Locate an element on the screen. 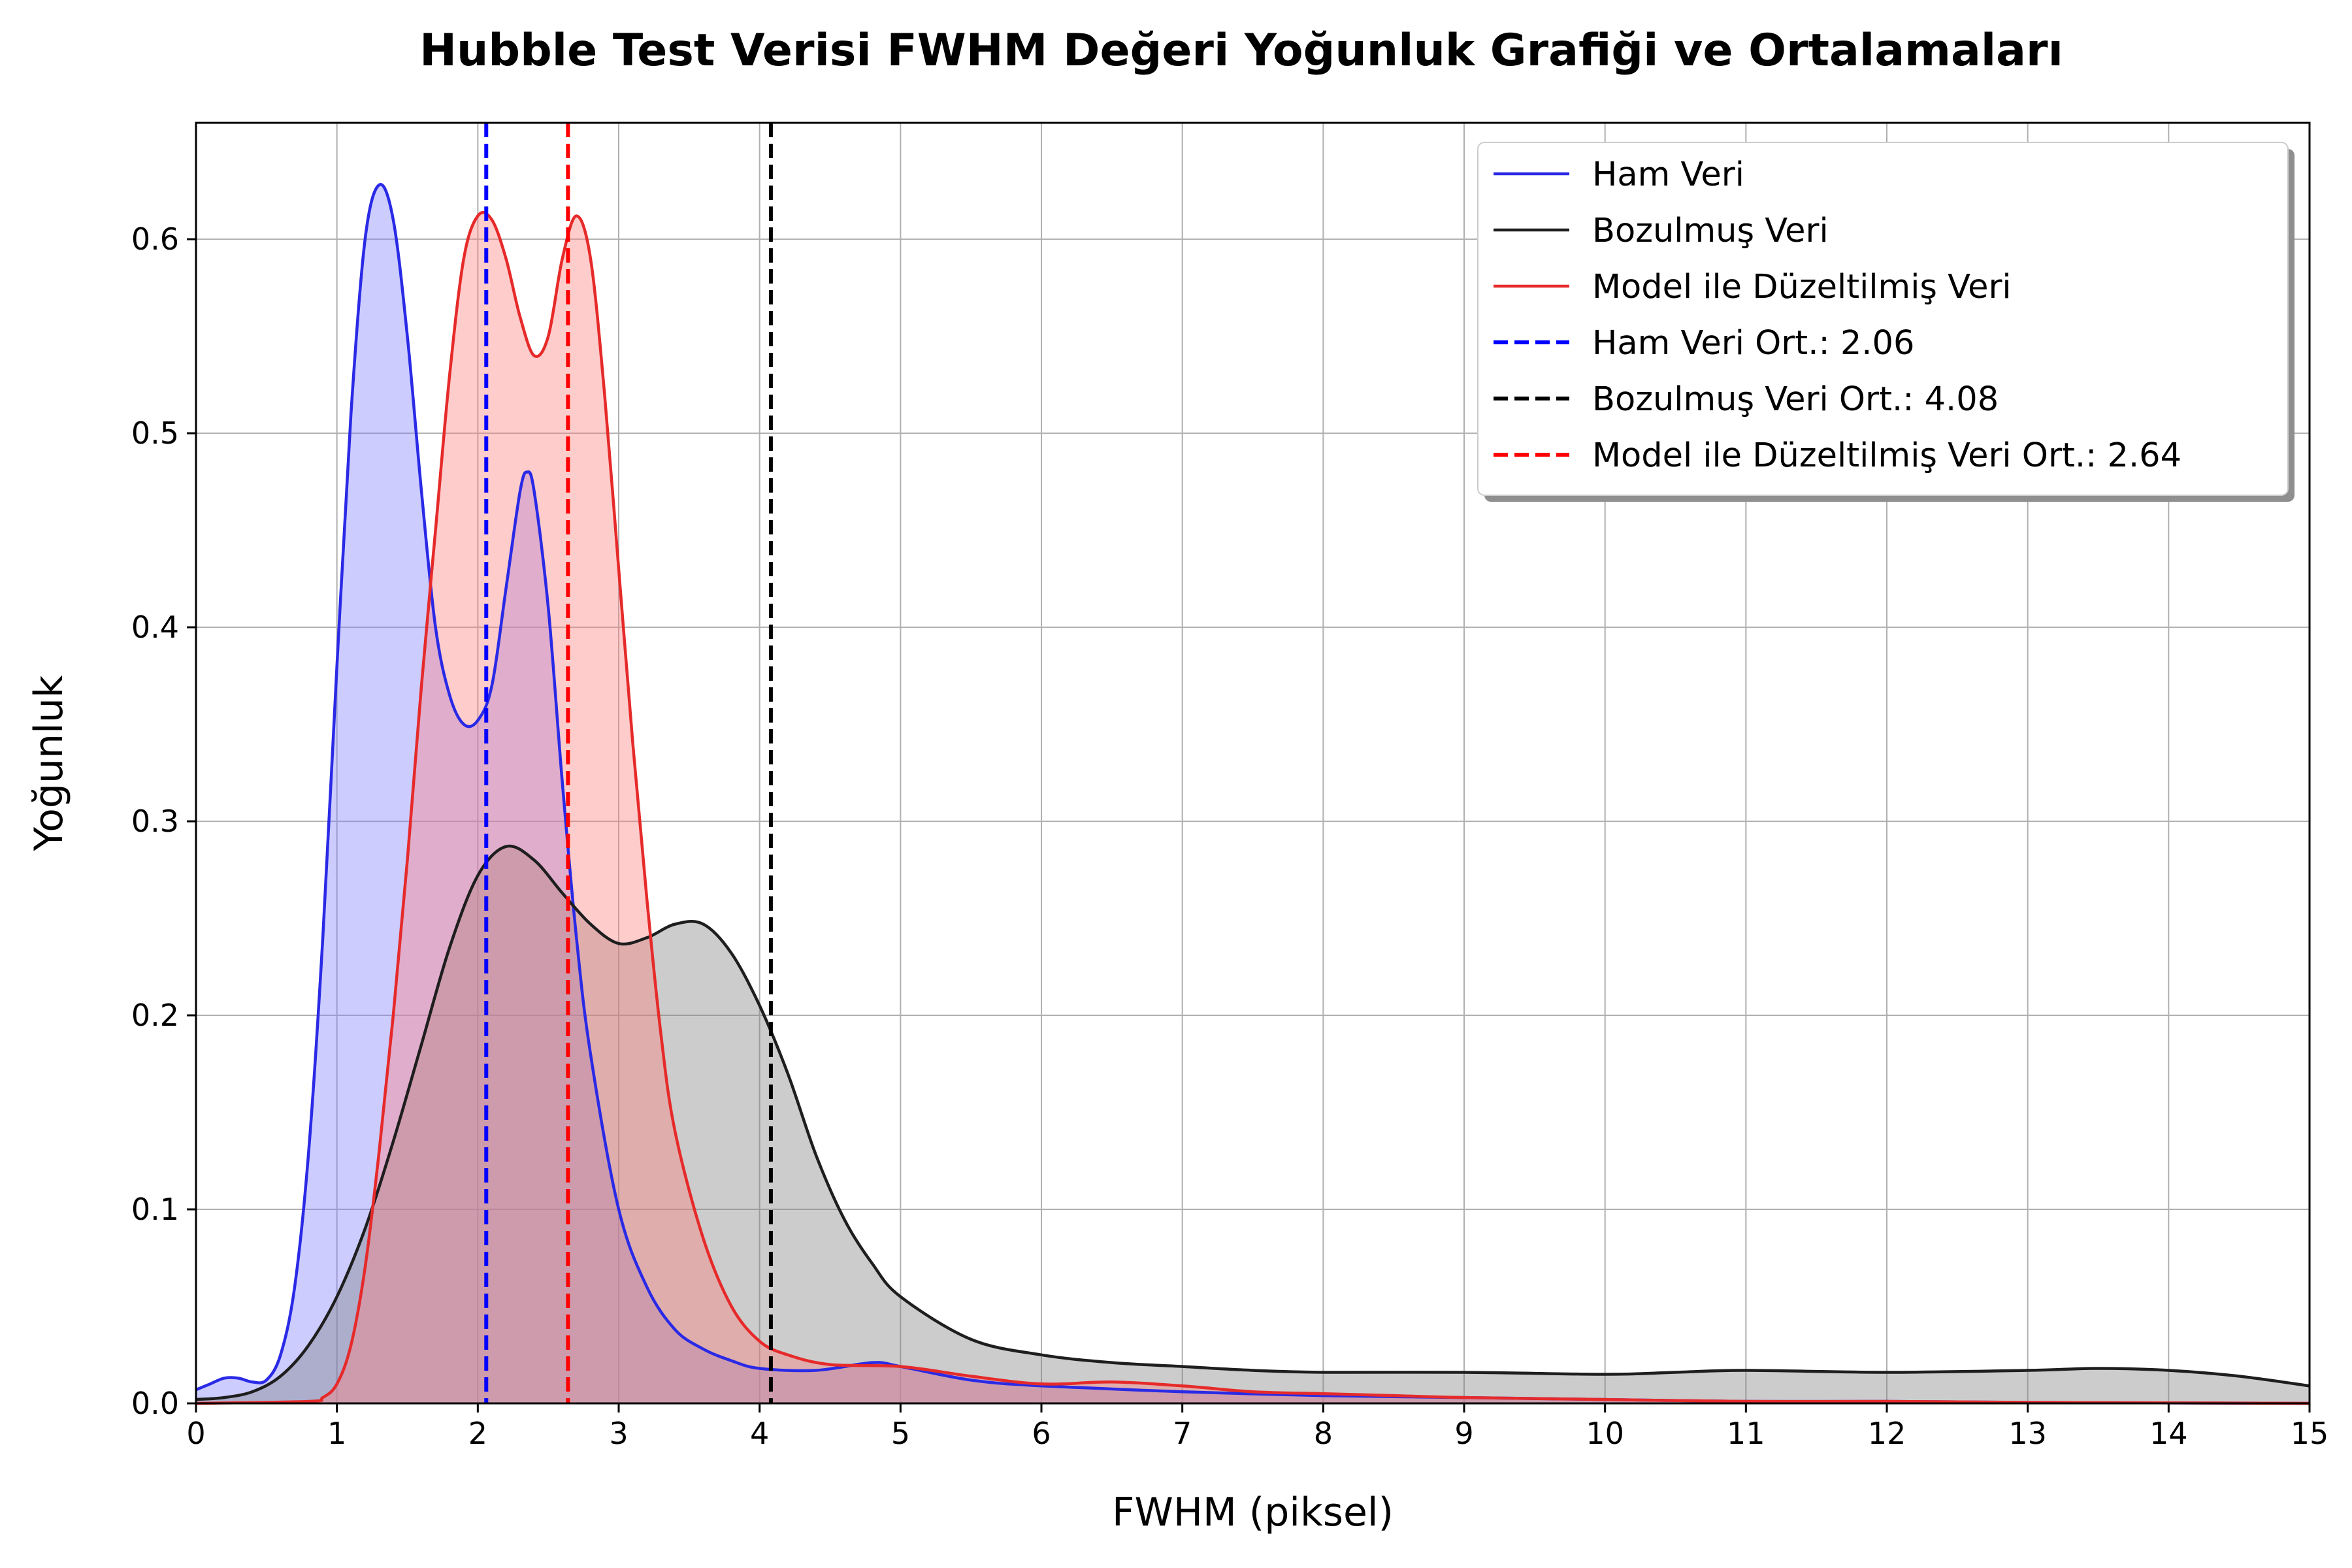 This screenshot has height=1568, width=2352. legend-label-5: Model ile Düzeltilmiş Veri Ort.: 2.64 is located at coordinates (1886, 455).